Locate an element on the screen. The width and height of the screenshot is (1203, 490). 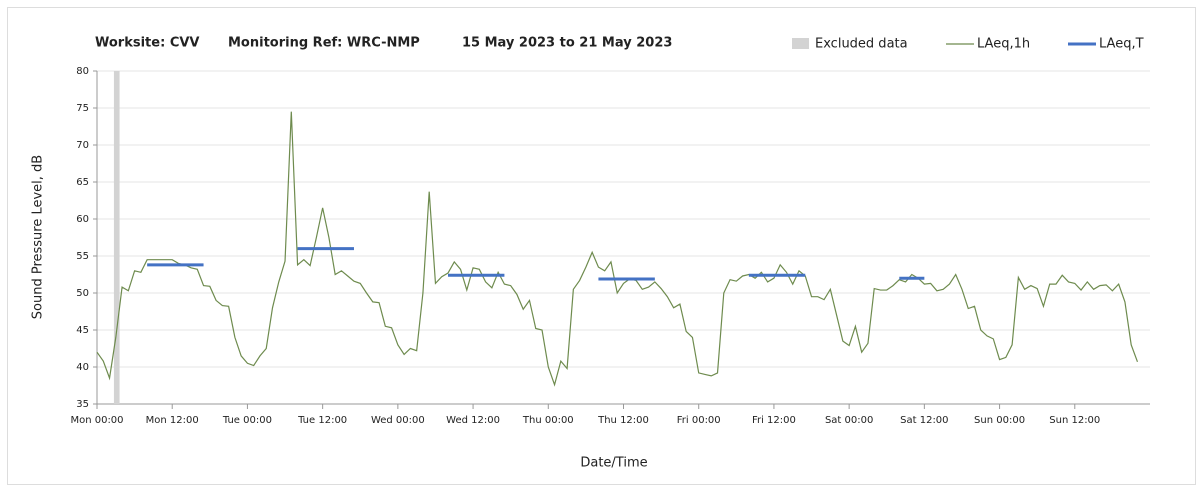
x-tick-label: Sat 12:00 is located at coordinates (924, 420).